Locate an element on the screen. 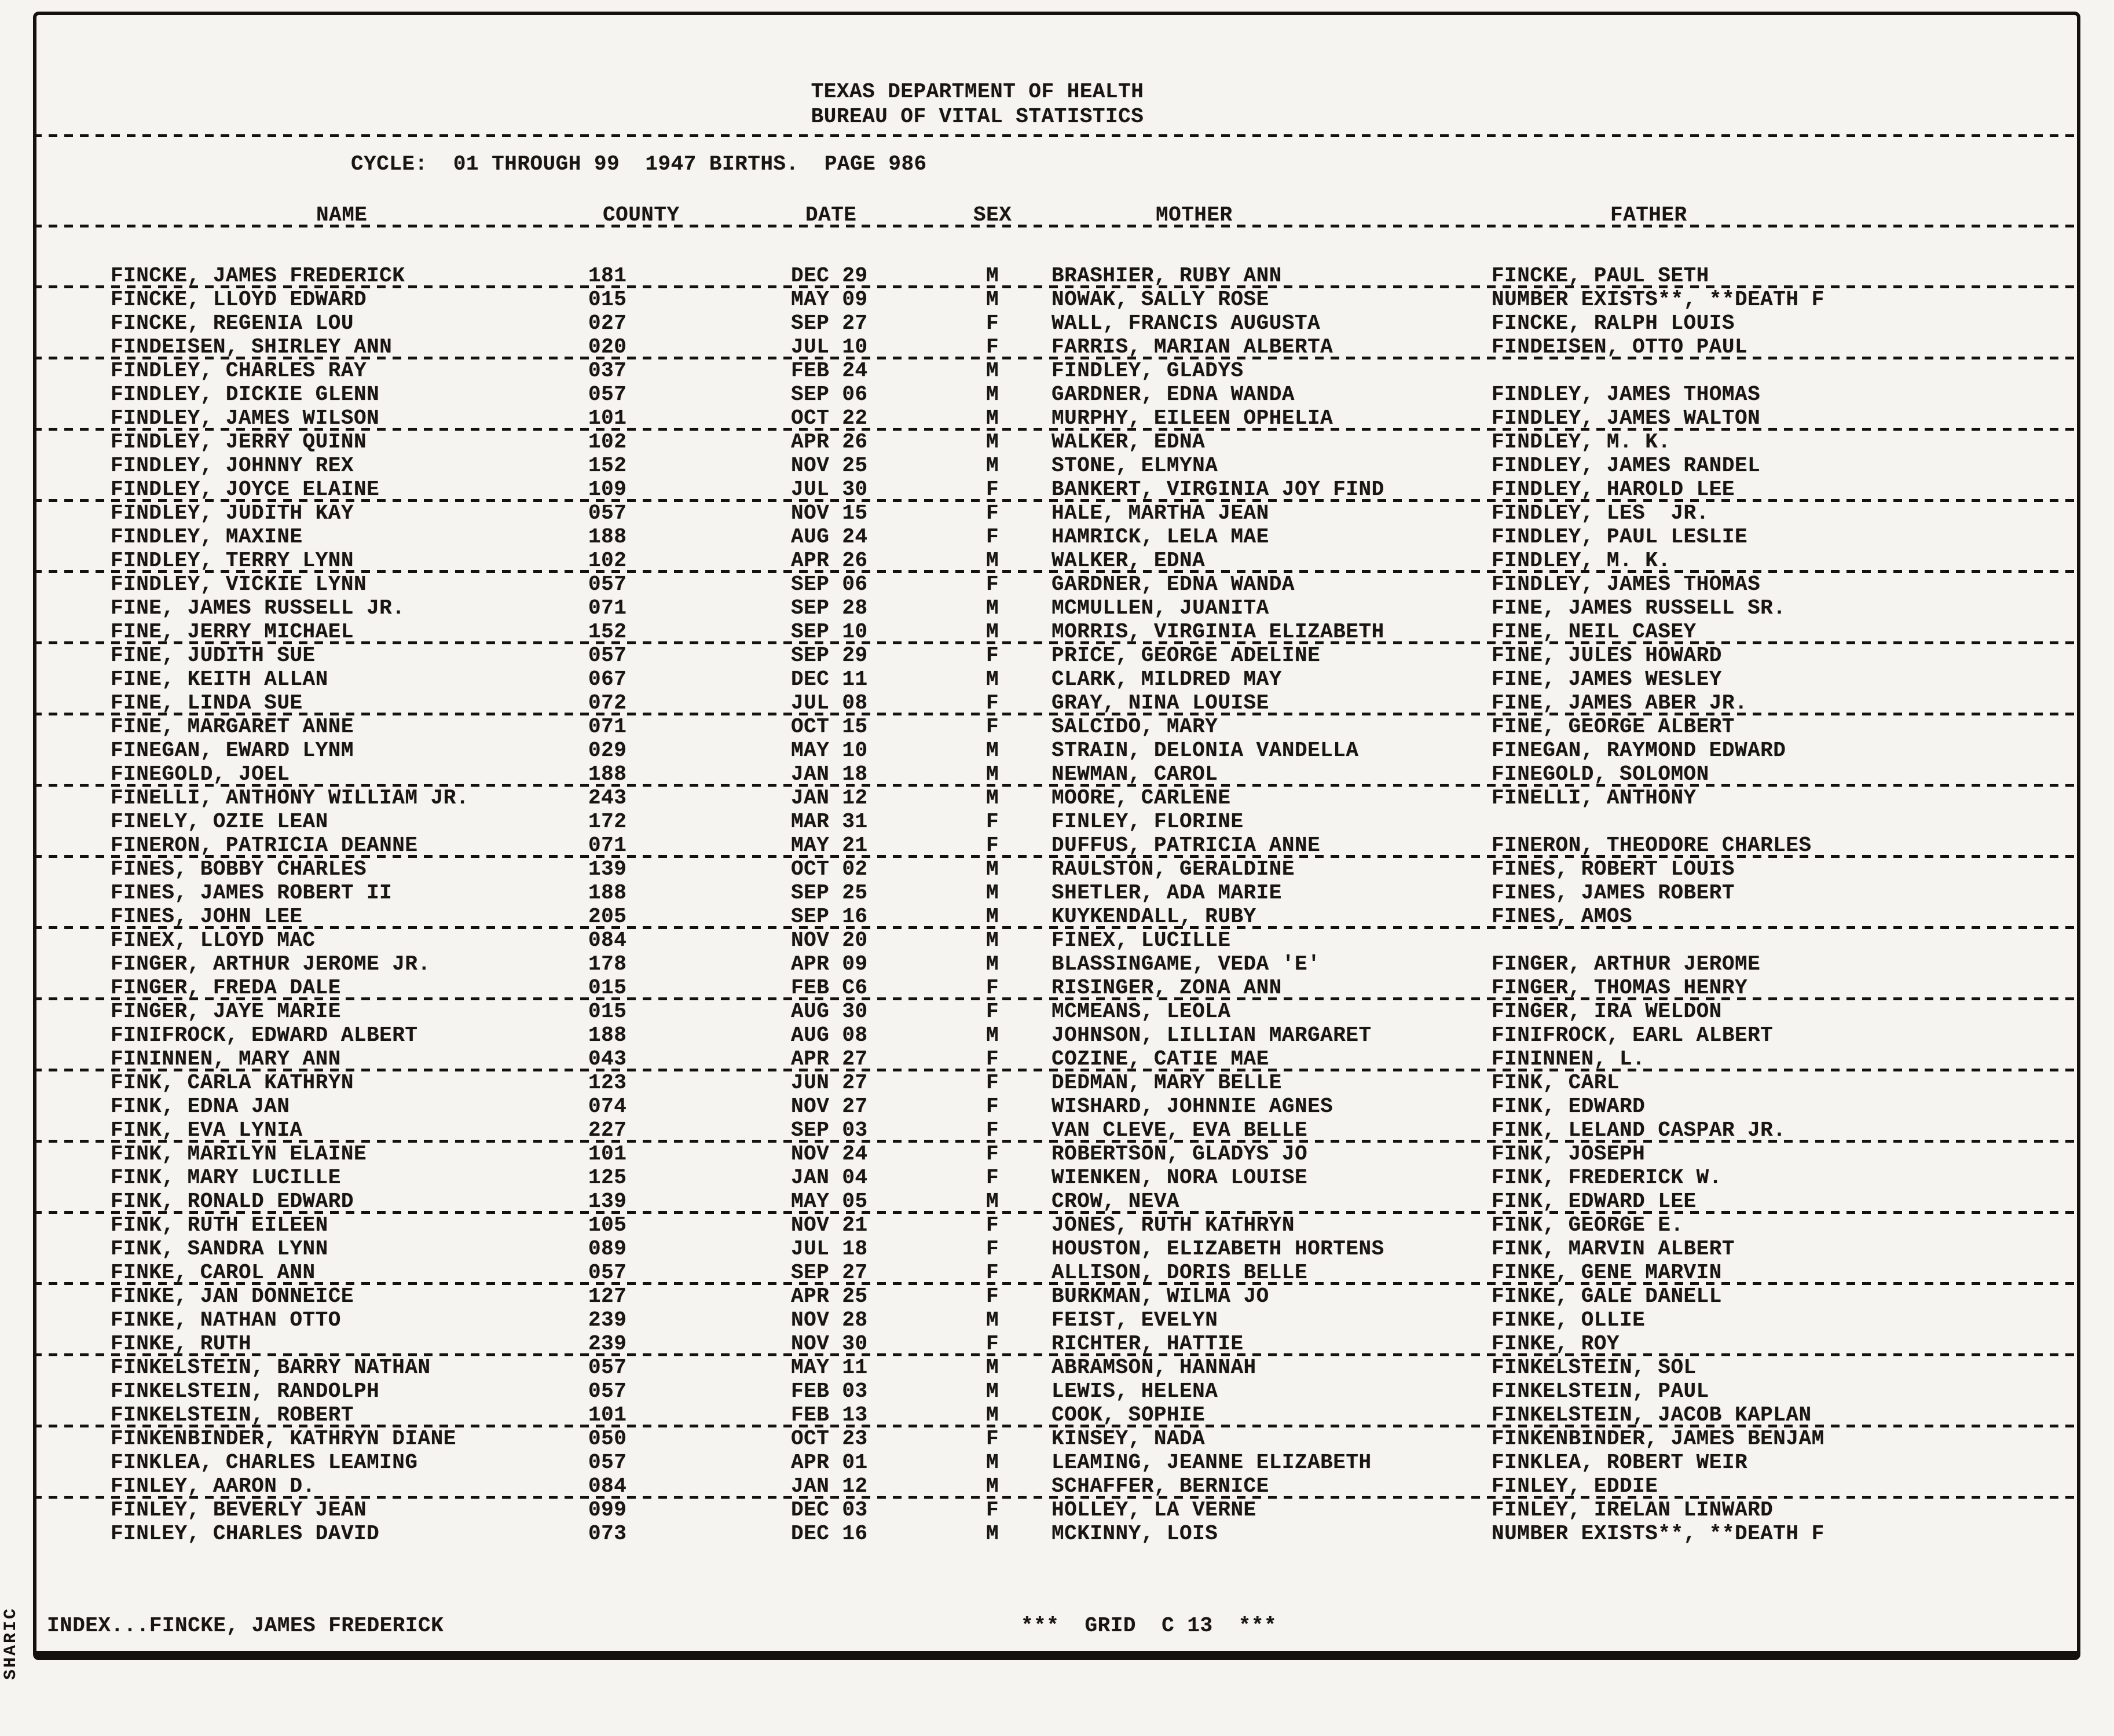 This screenshot has width=2114, height=1736. date-cell: FEB C6 is located at coordinates (829, 988).